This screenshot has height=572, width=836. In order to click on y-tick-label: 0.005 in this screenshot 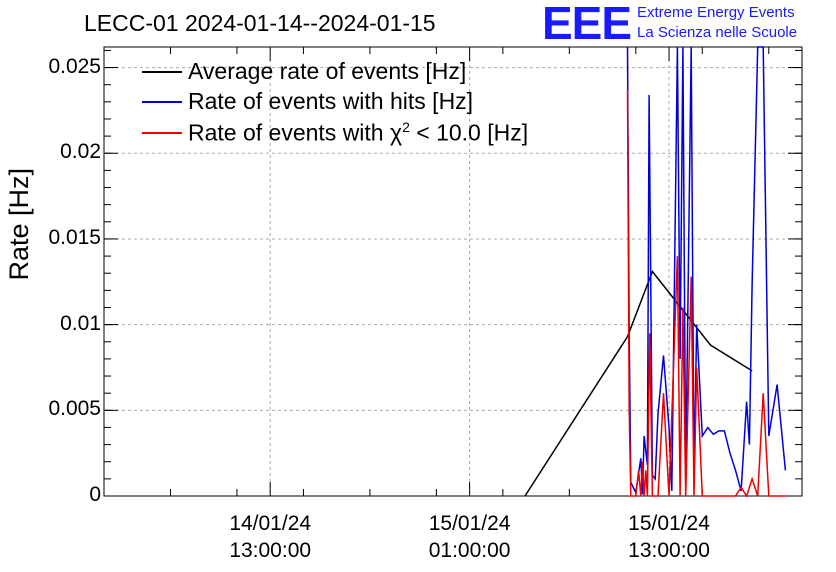, I will do `click(74, 409)`.